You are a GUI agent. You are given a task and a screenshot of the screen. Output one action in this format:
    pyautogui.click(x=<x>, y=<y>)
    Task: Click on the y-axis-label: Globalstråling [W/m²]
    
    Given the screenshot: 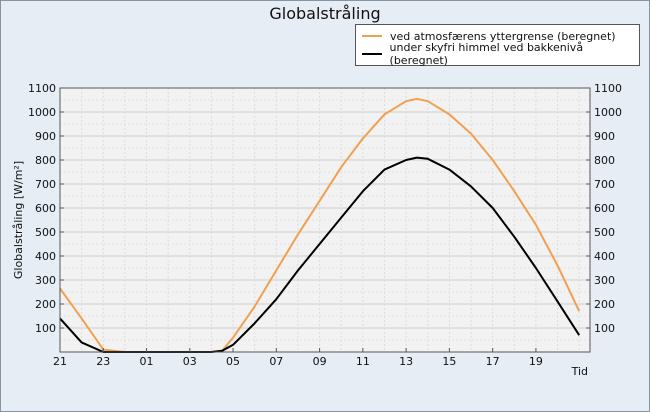 What is the action you would take?
    pyautogui.click(x=18, y=220)
    